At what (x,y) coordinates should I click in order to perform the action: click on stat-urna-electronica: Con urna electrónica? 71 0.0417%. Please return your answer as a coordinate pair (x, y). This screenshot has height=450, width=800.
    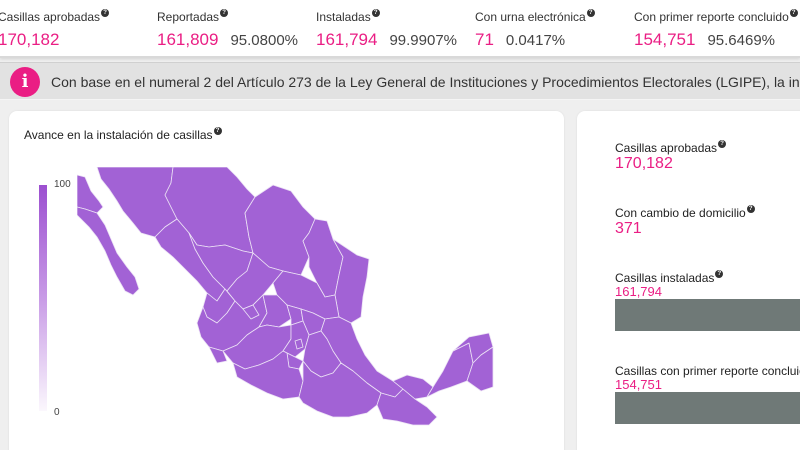
    Looking at the image, I should click on (535, 29).